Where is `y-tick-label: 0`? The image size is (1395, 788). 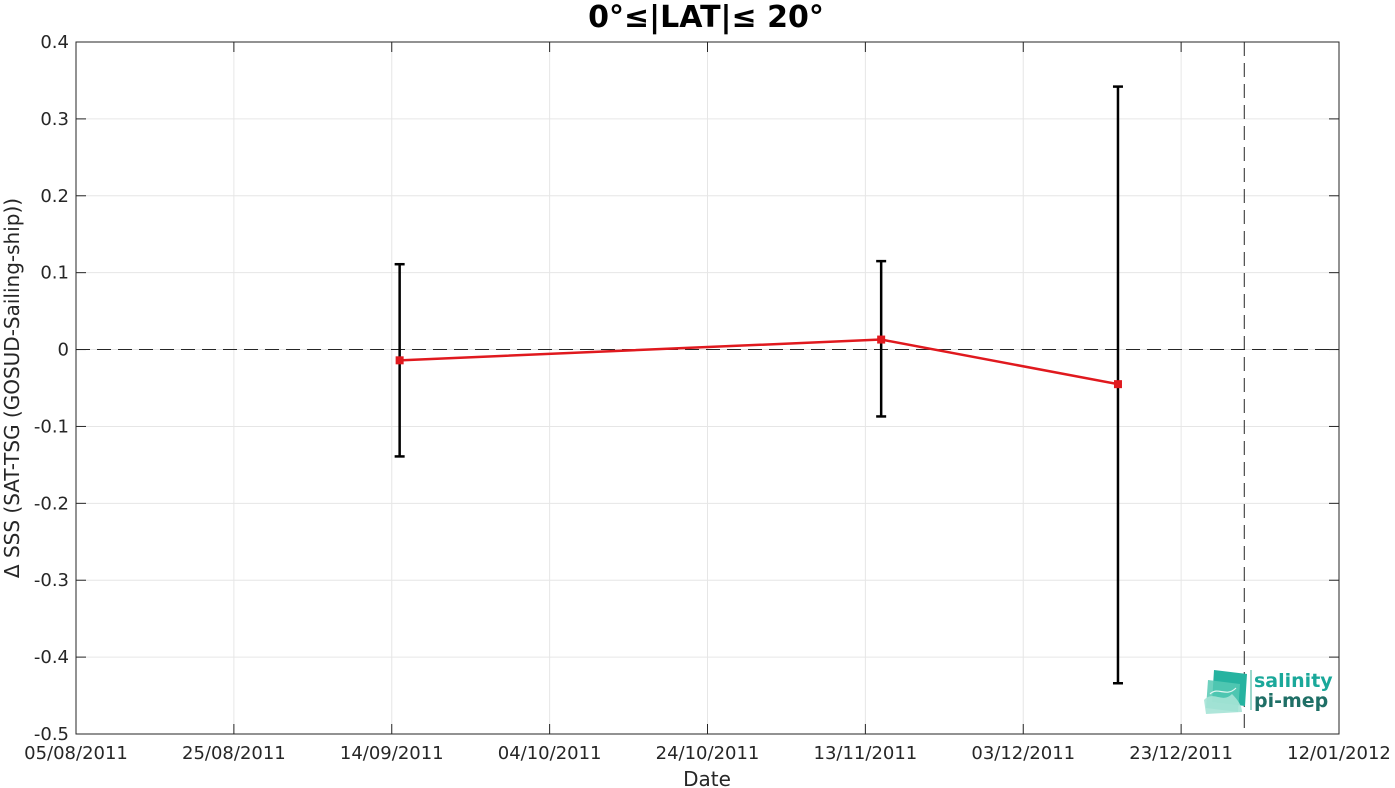 y-tick-label: 0 is located at coordinates (63, 350).